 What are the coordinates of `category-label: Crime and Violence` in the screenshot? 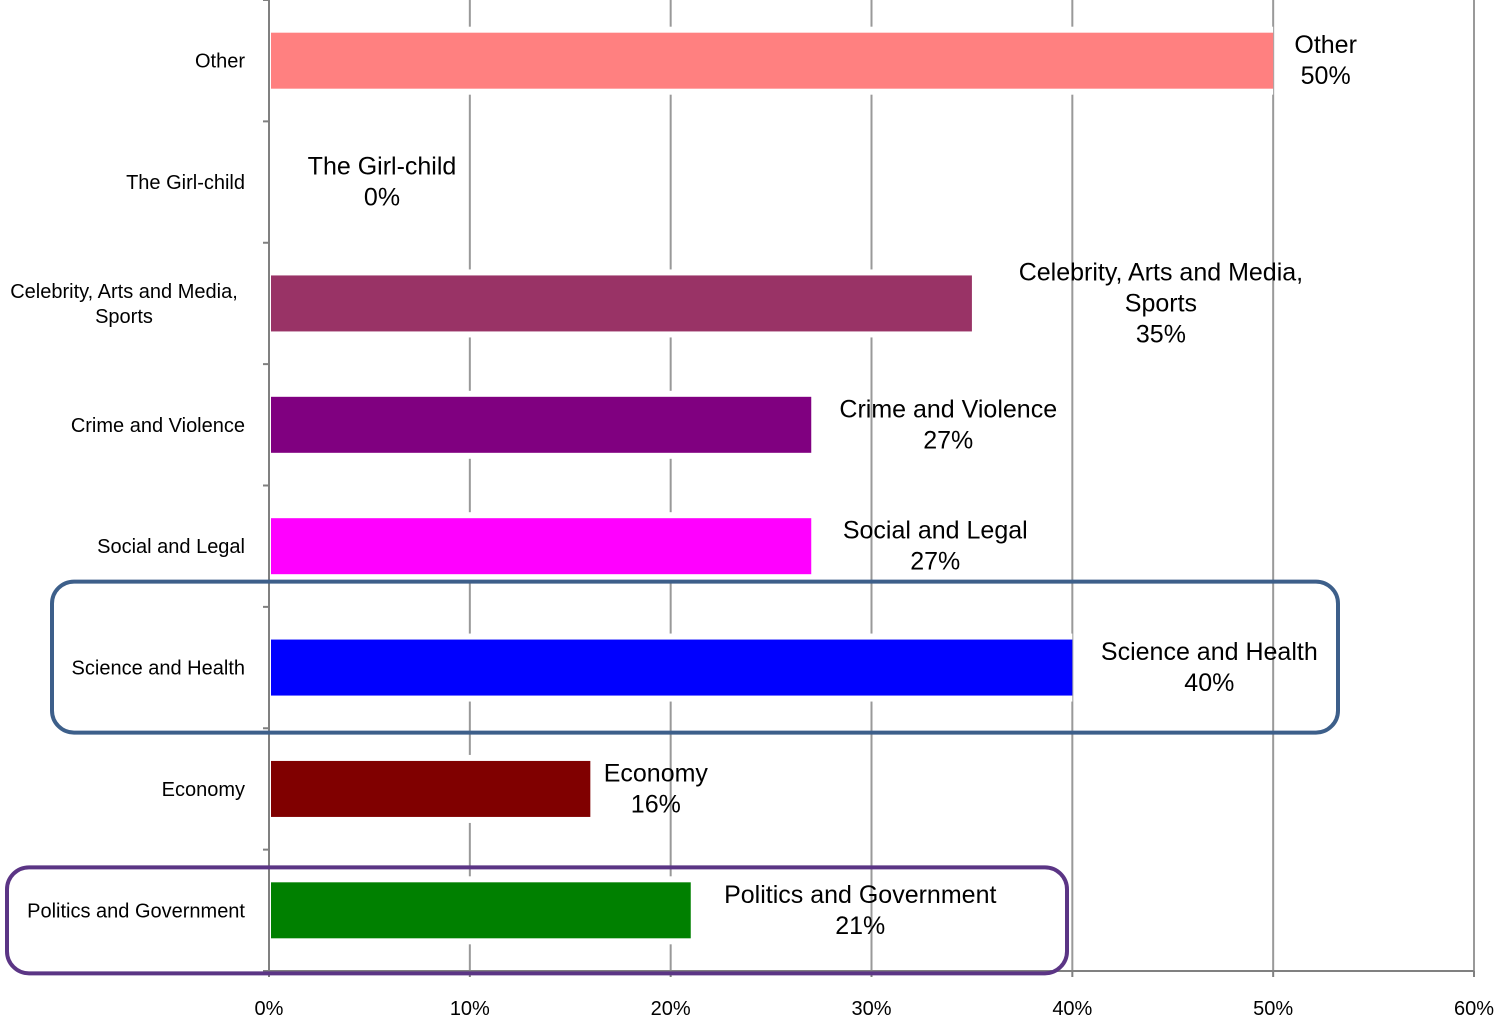 It's located at (158, 426).